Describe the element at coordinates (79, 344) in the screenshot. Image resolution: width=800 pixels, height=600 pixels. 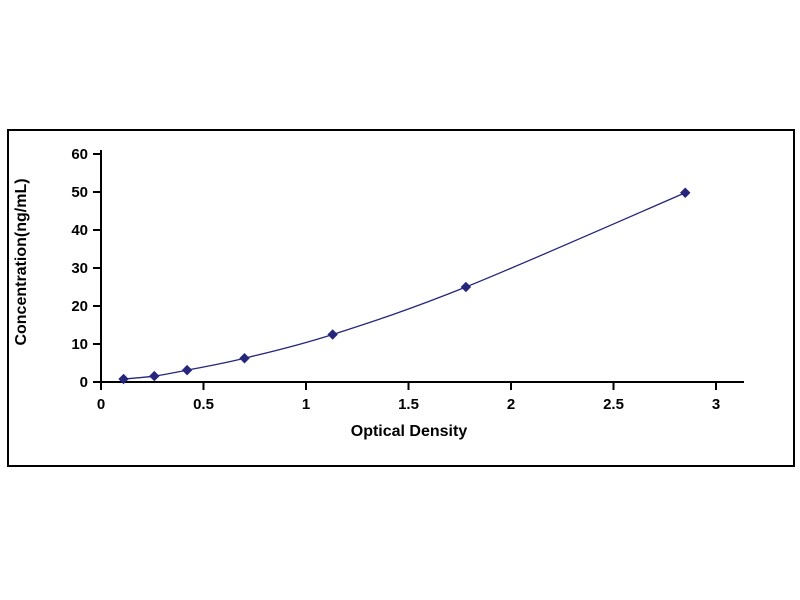
I see `y-tick-label: 10` at that location.